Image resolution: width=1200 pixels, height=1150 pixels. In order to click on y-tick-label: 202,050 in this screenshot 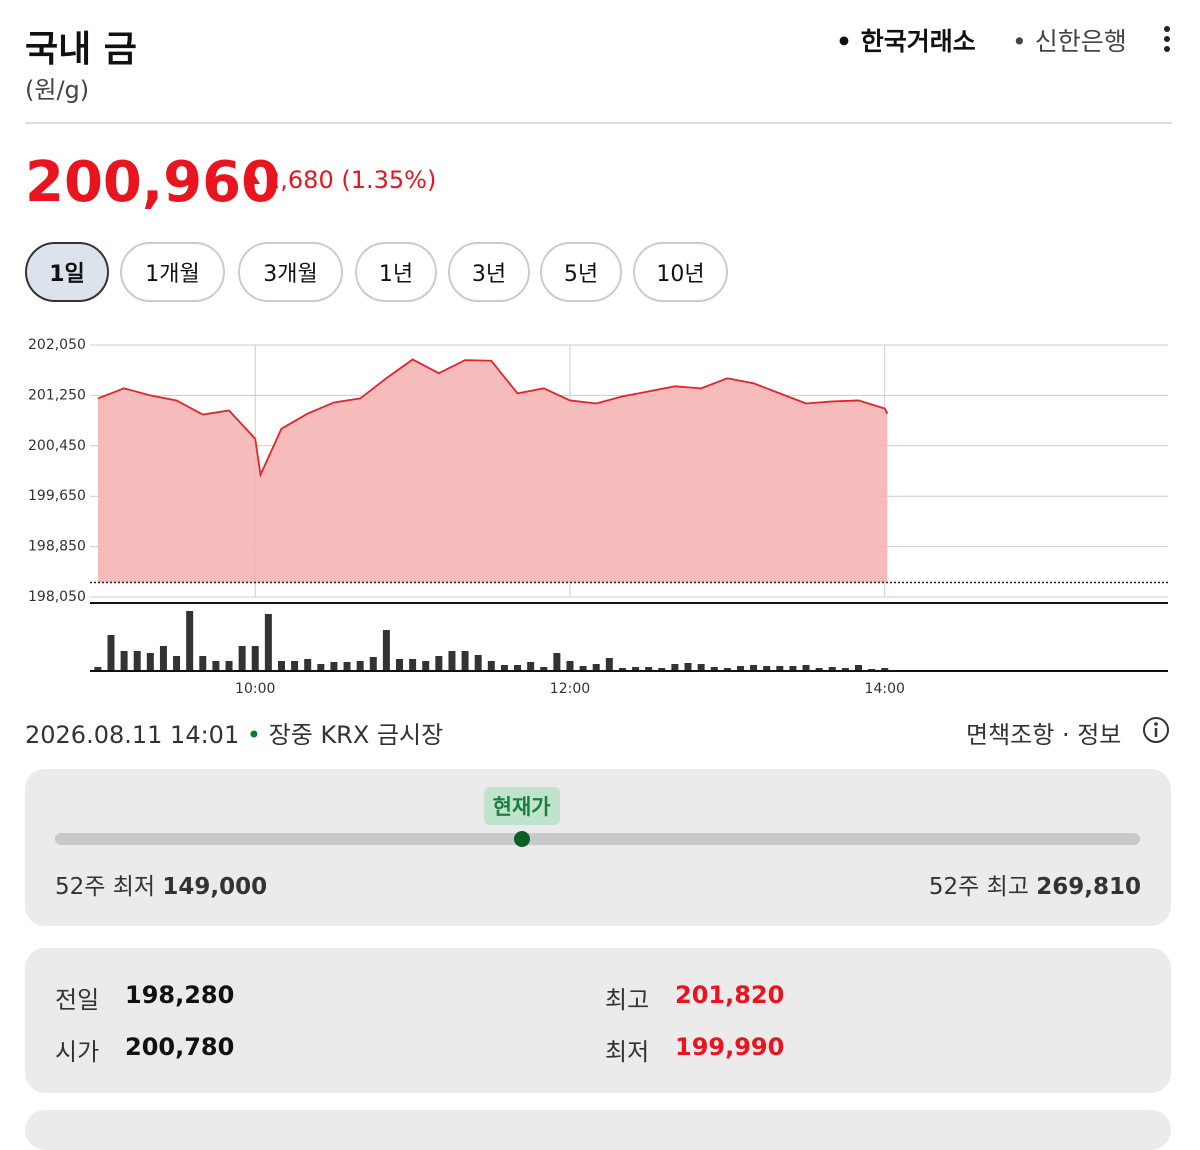, I will do `click(57, 345)`.